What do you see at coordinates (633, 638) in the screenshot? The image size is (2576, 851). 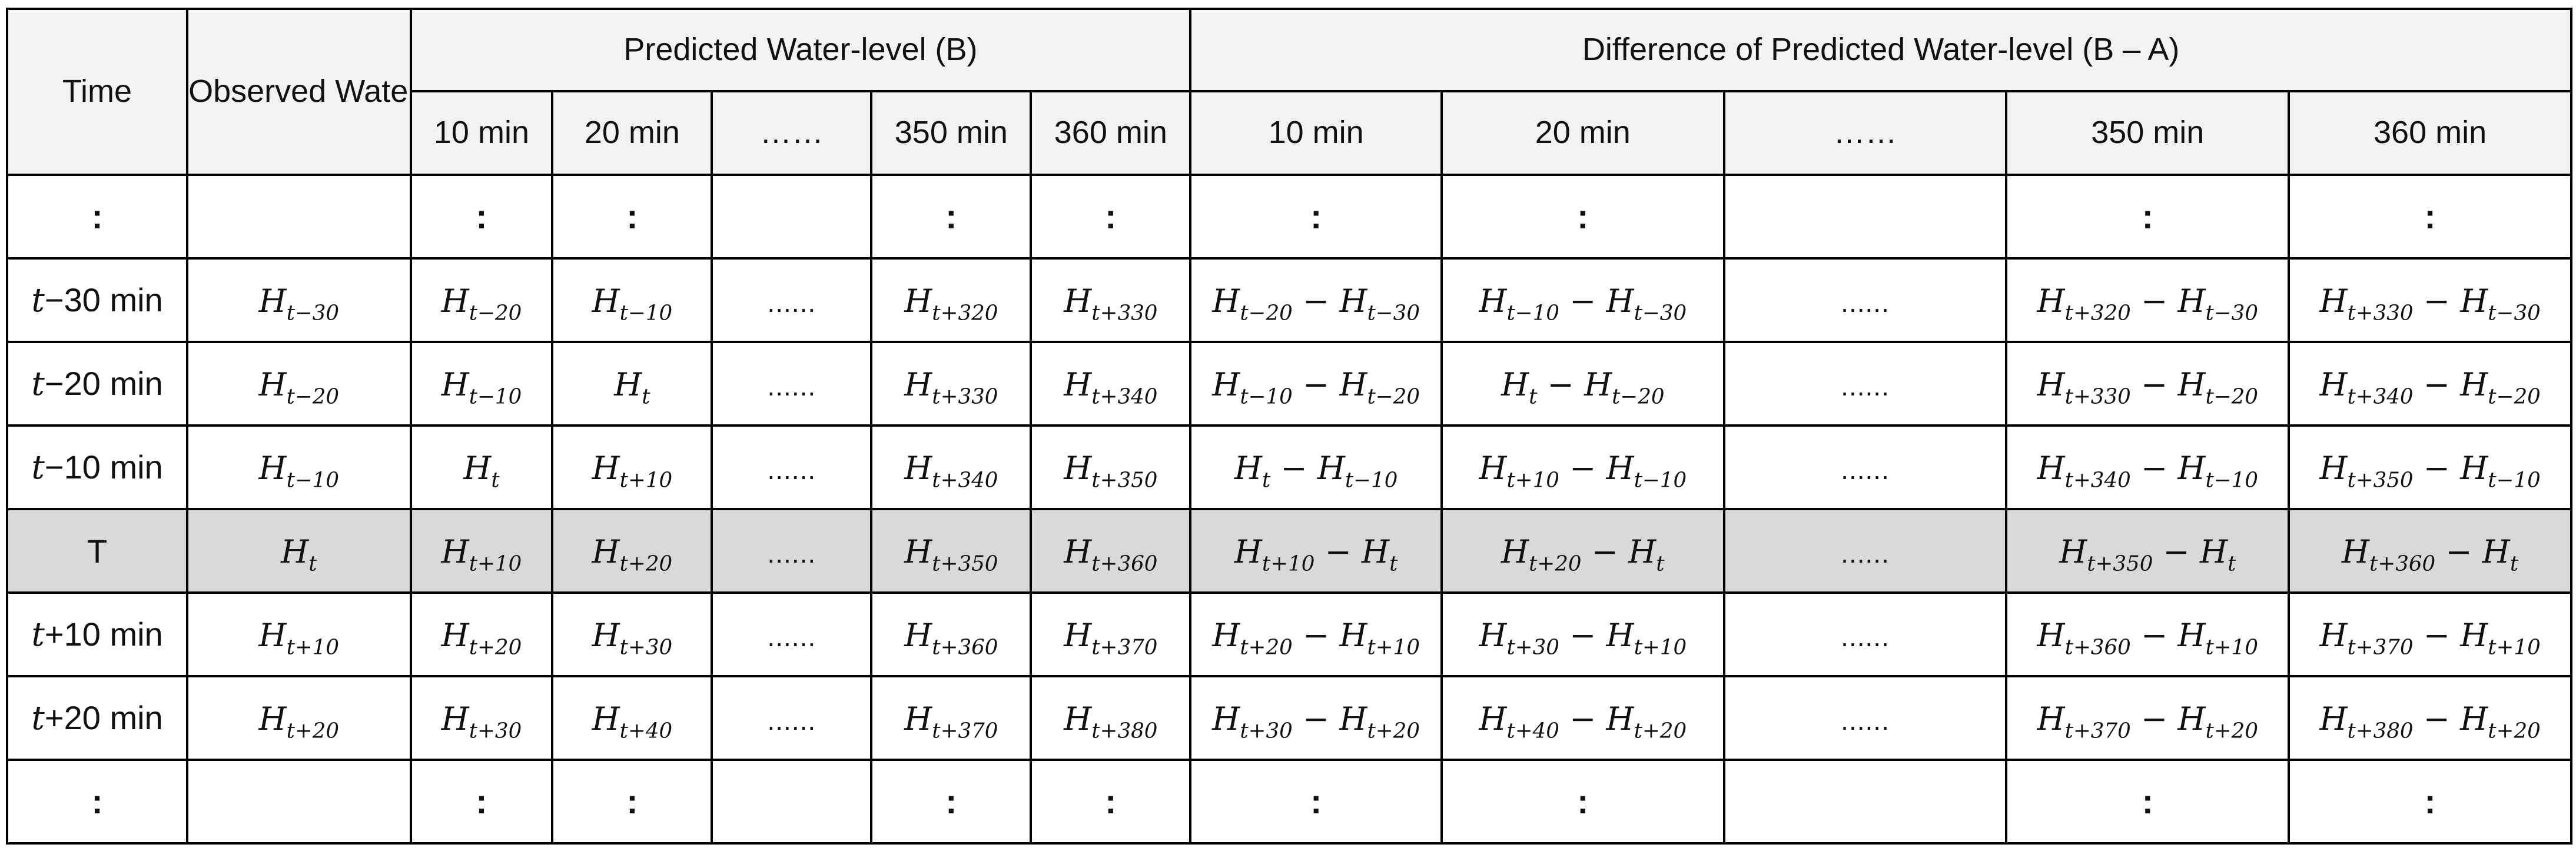 I see `water-level-term: Ht+30` at bounding box center [633, 638].